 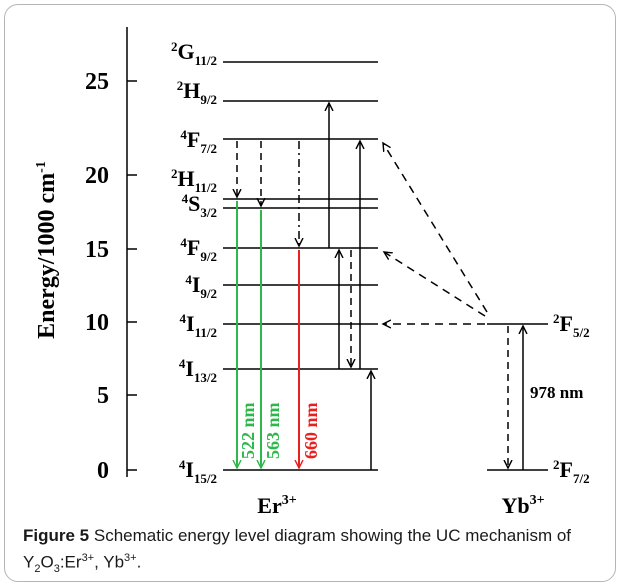 What do you see at coordinates (522, 505) in the screenshot?
I see `yb-ion-label: Yb3+` at bounding box center [522, 505].